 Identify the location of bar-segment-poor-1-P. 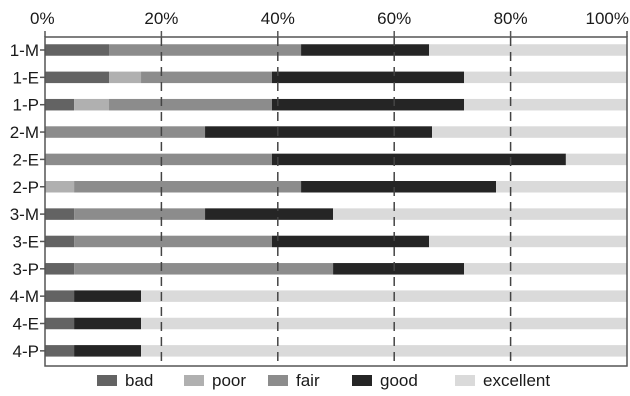
(92, 104).